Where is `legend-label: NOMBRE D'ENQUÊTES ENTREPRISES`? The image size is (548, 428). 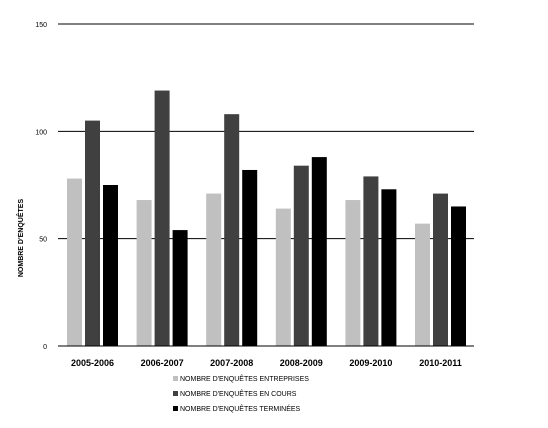 legend-label: NOMBRE D'ENQUÊTES ENTREPRISES is located at coordinates (244, 378).